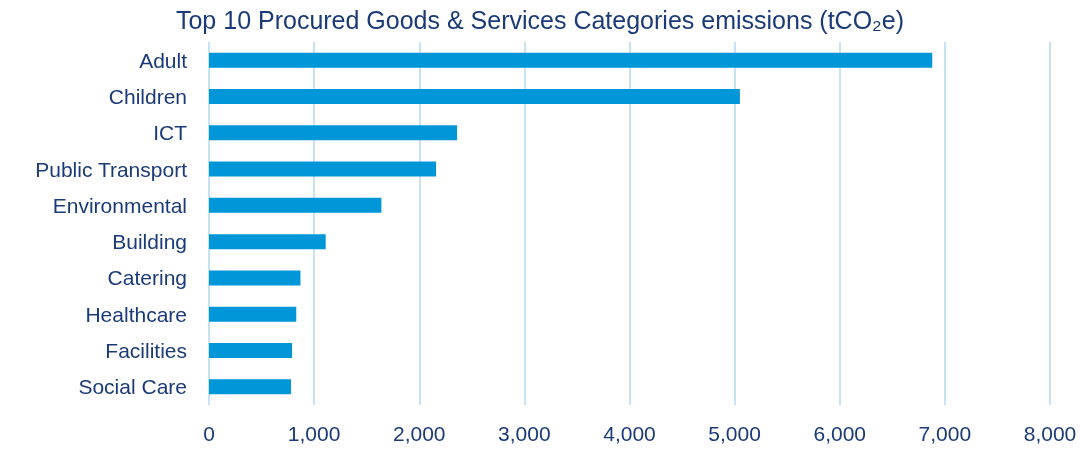  Describe the element at coordinates (149, 242) in the screenshot. I see `y-tick-label: Building` at that location.